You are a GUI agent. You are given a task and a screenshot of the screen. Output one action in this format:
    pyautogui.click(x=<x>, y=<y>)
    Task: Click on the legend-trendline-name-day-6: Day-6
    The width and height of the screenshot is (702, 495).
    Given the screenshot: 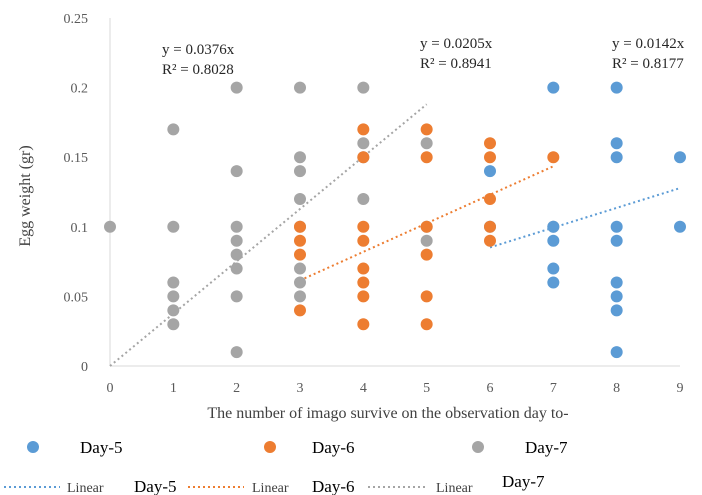 What is the action you would take?
    pyautogui.click(x=333, y=486)
    